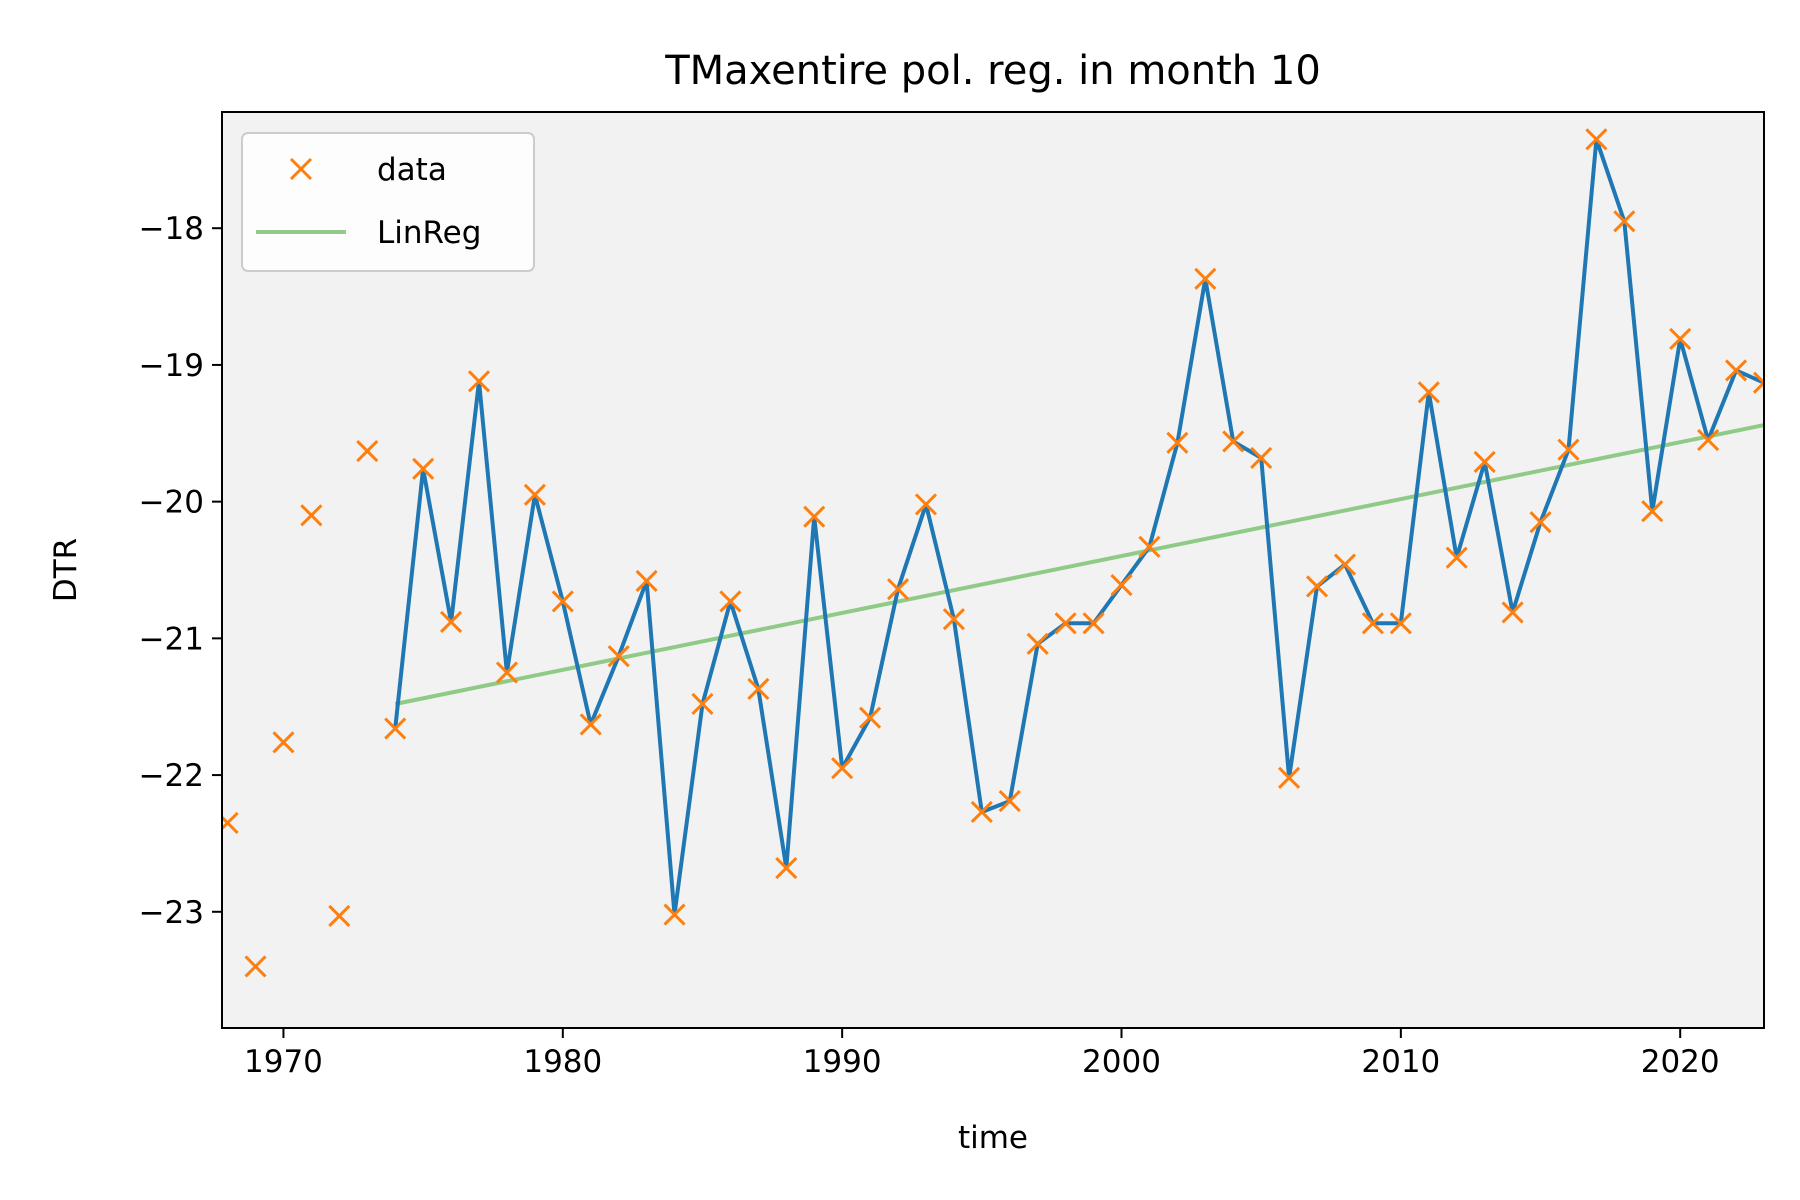 The height and width of the screenshot is (1200, 1800). I want to click on y-tick-label: −23, so click(171, 913).